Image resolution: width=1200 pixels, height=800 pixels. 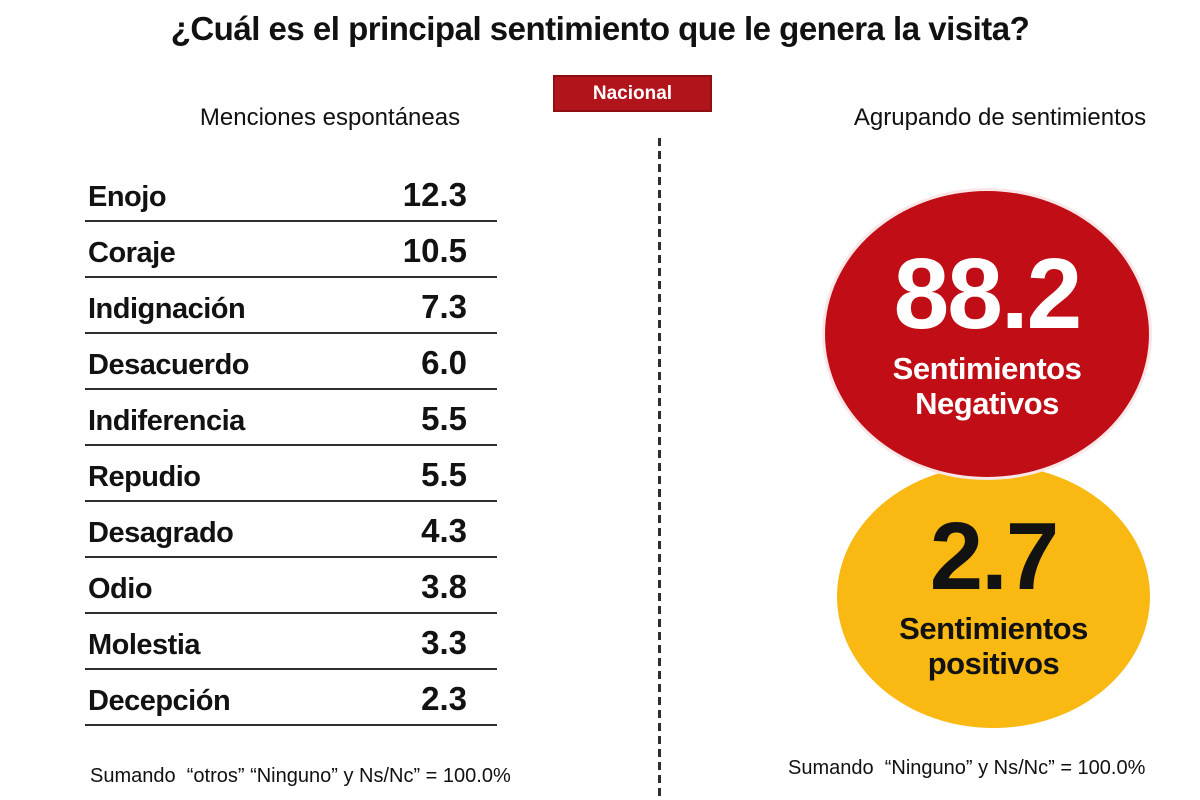 I want to click on sentiment-value: 6.0, so click(x=444, y=362).